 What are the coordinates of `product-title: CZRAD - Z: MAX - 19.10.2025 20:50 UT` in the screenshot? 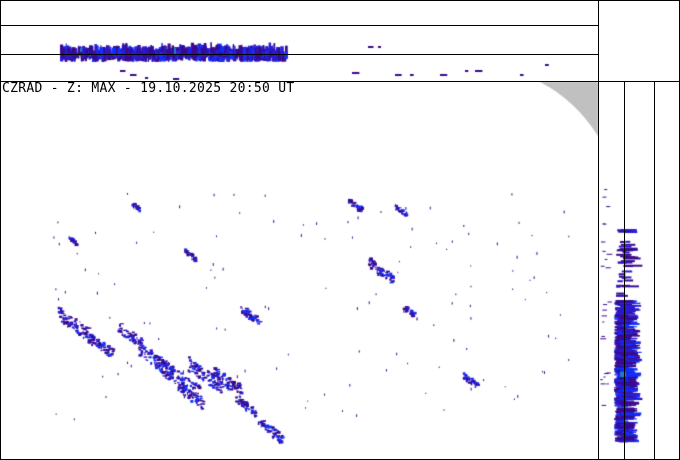 It's located at (148, 88).